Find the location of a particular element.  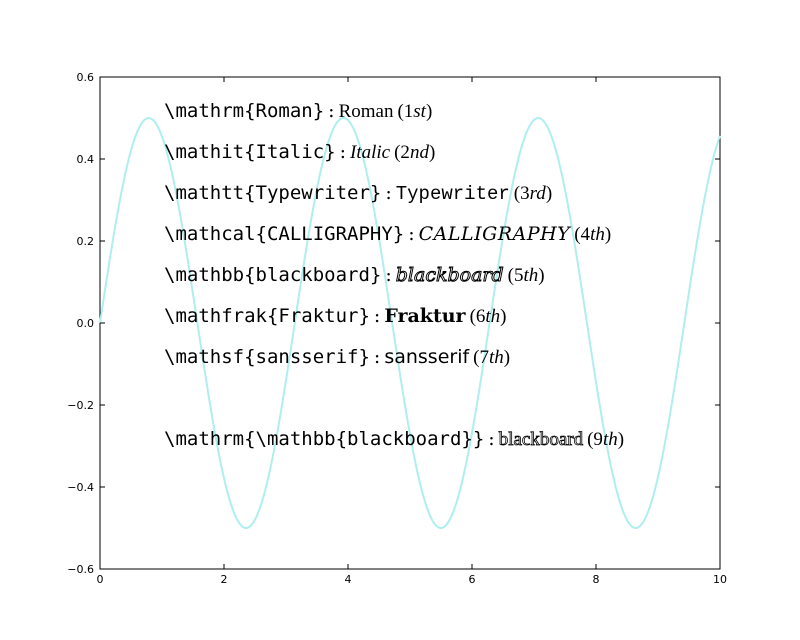

x-tick-label: 4 is located at coordinates (348, 579).